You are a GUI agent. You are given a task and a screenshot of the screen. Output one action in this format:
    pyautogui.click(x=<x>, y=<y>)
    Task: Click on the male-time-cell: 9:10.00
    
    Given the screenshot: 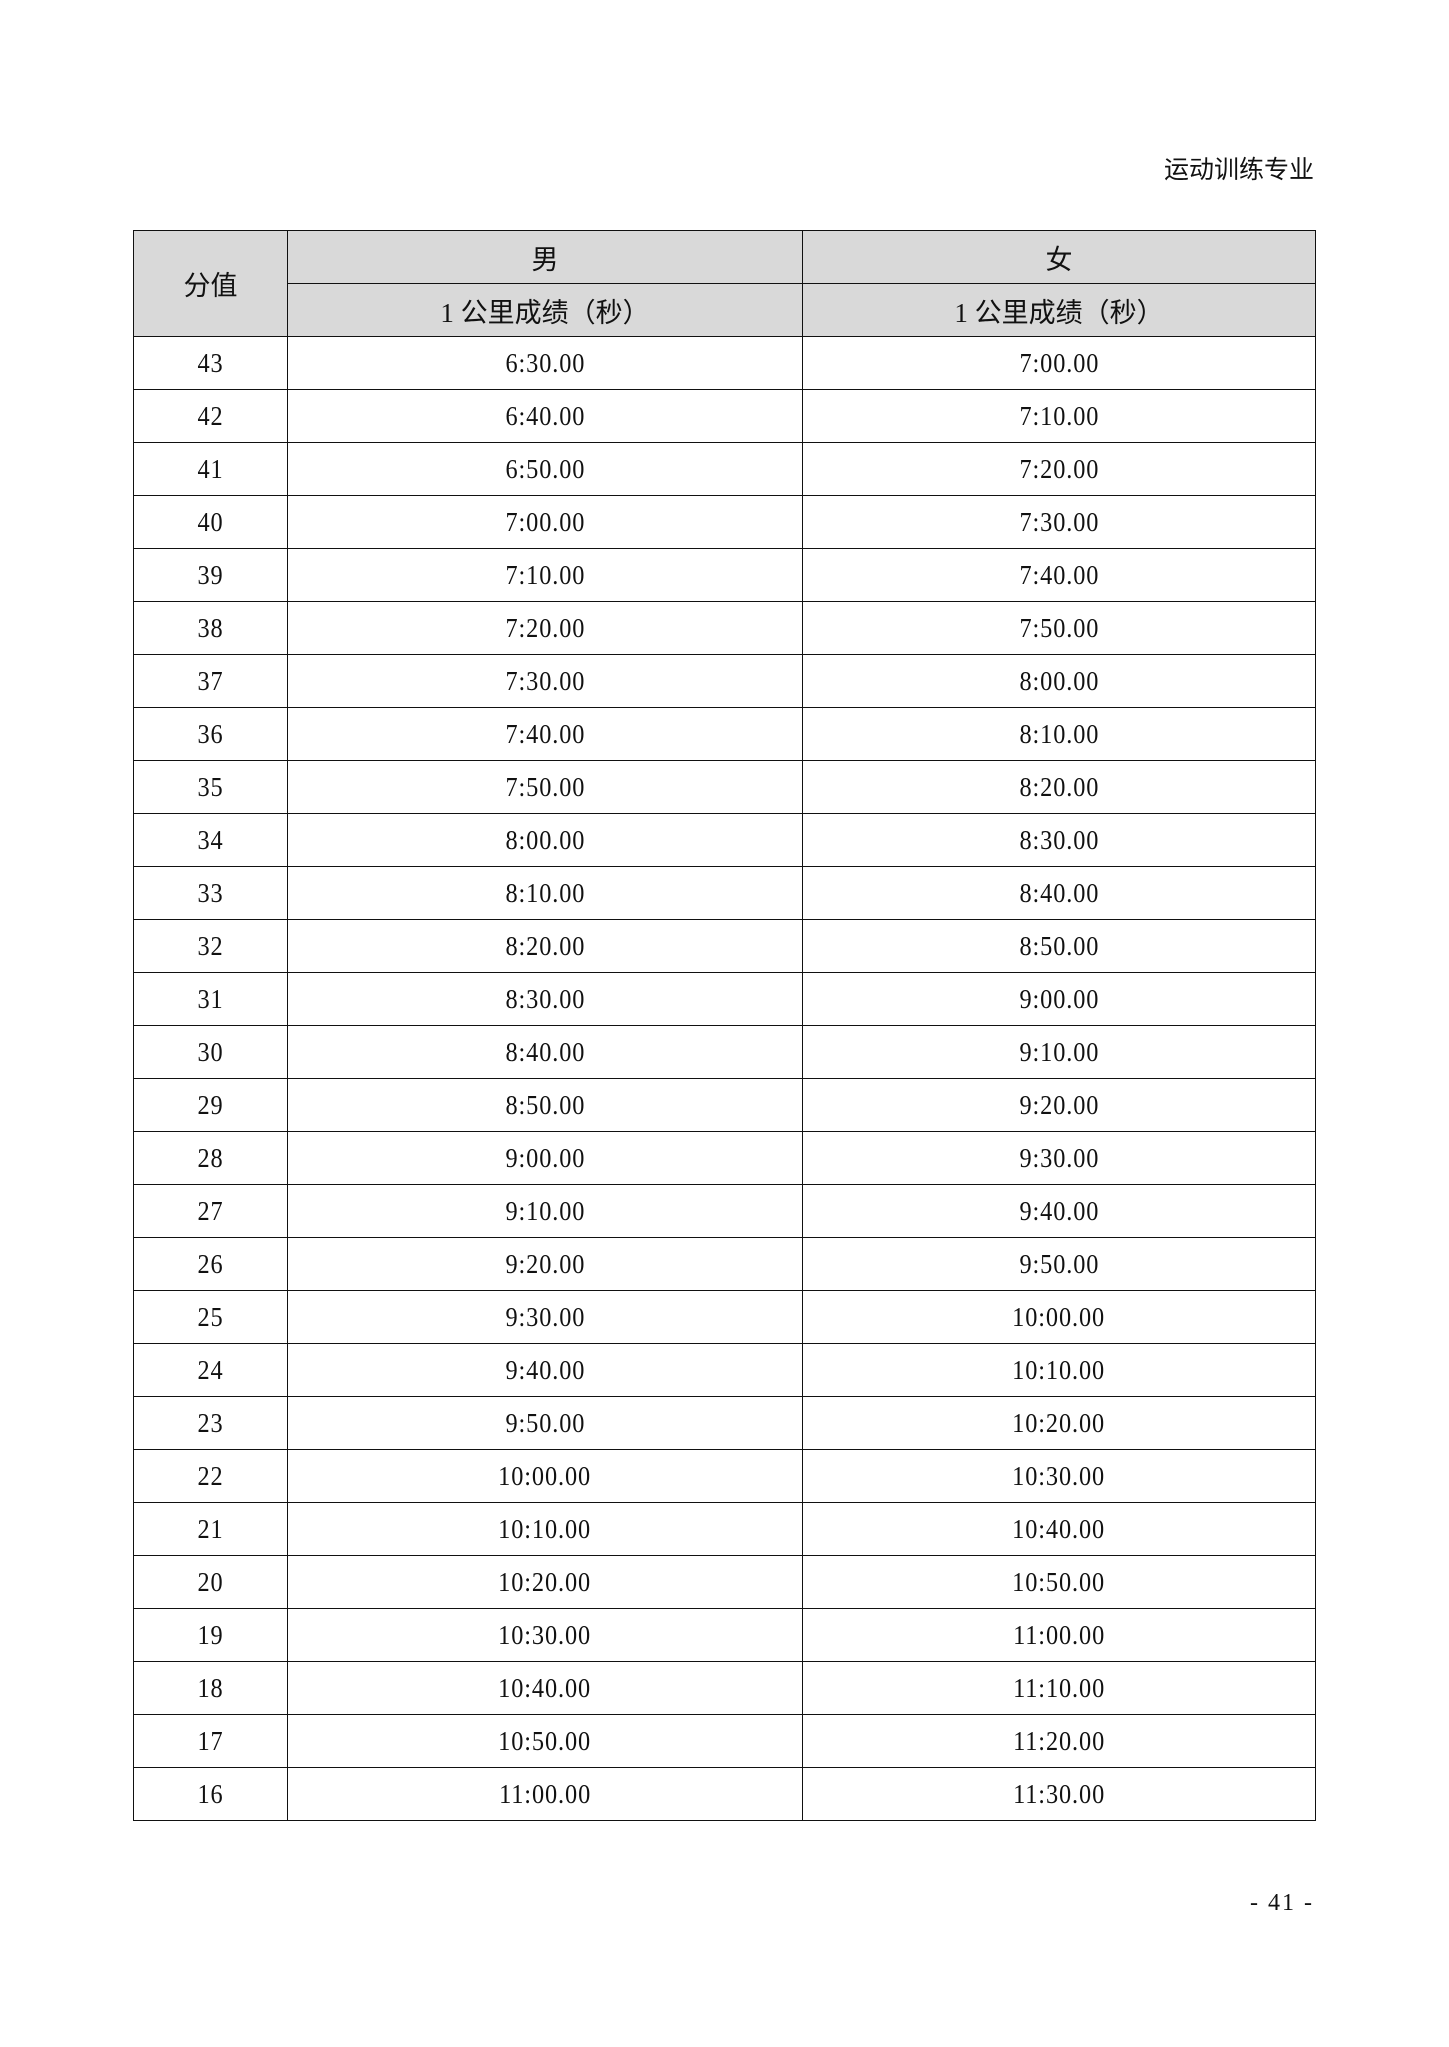 What is the action you would take?
    pyautogui.click(x=545, y=1211)
    